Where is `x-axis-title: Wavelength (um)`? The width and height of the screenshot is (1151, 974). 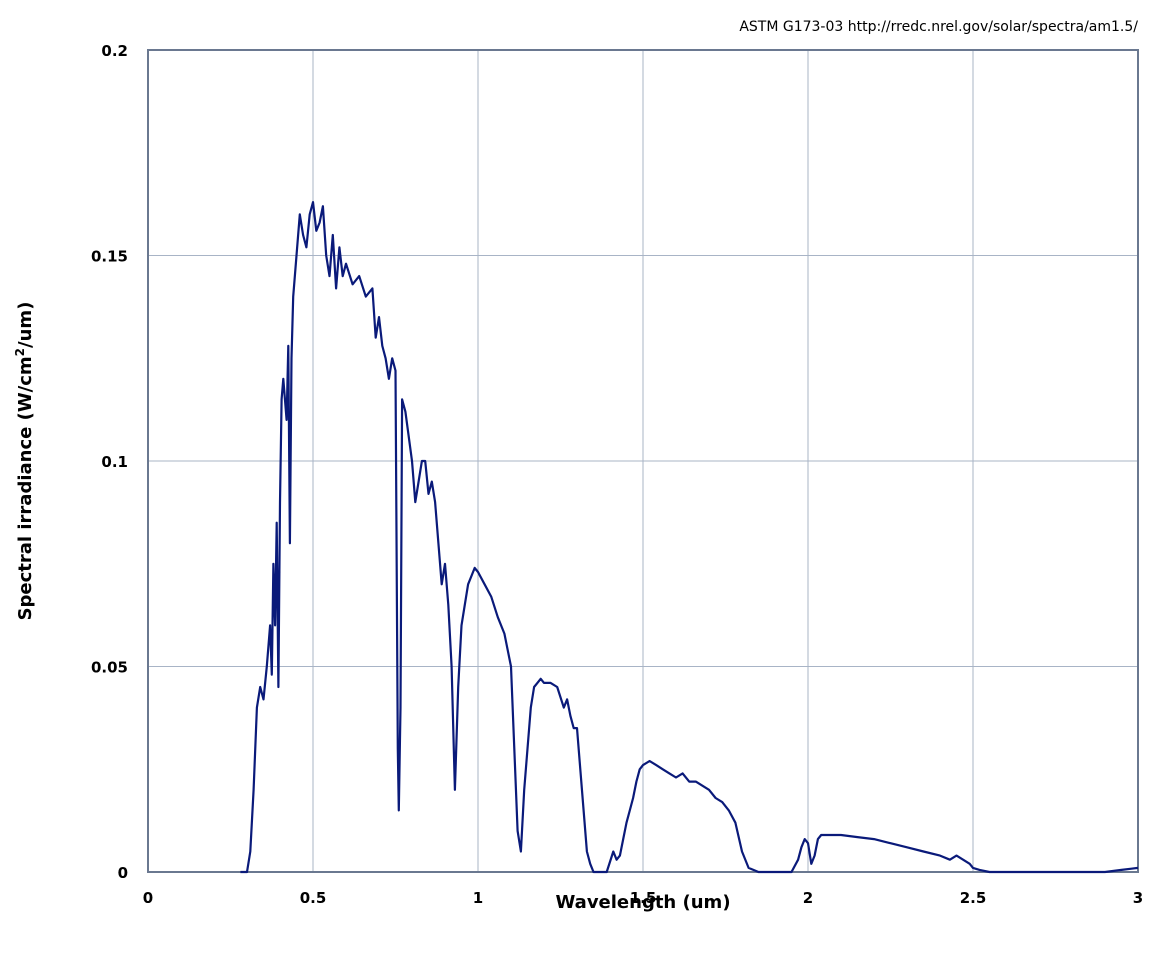 x-axis-title: Wavelength (um) is located at coordinates (642, 902).